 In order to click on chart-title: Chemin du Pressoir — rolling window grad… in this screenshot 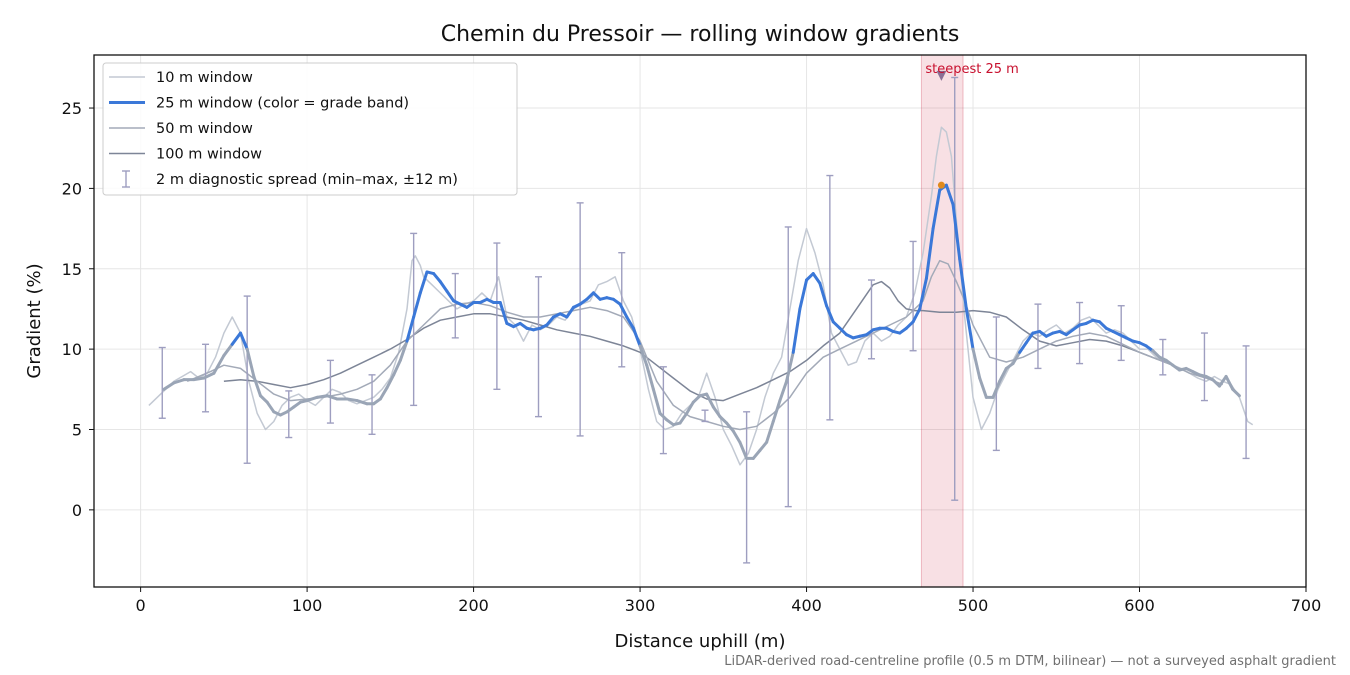, I will do `click(700, 34)`.